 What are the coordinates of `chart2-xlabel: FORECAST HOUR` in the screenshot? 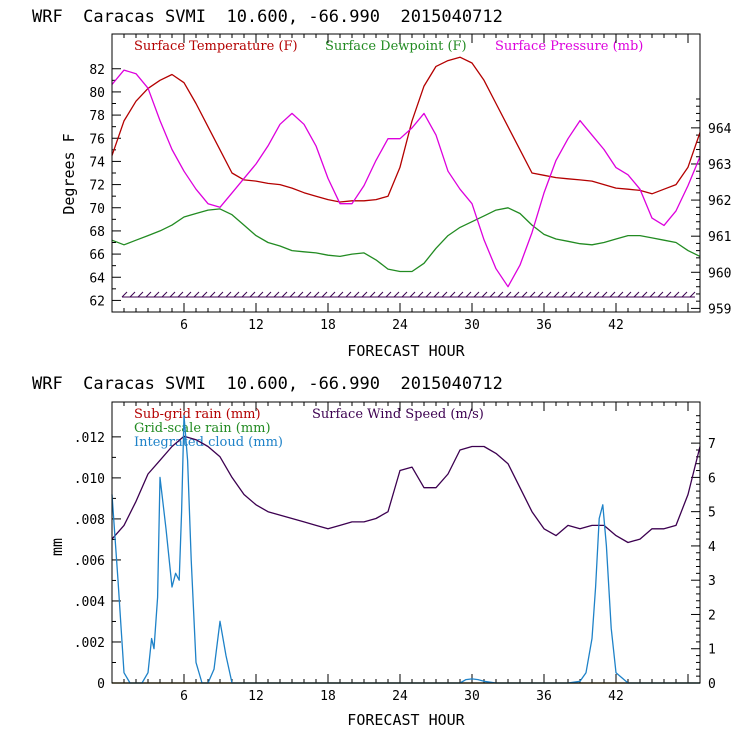 It's located at (406, 720).